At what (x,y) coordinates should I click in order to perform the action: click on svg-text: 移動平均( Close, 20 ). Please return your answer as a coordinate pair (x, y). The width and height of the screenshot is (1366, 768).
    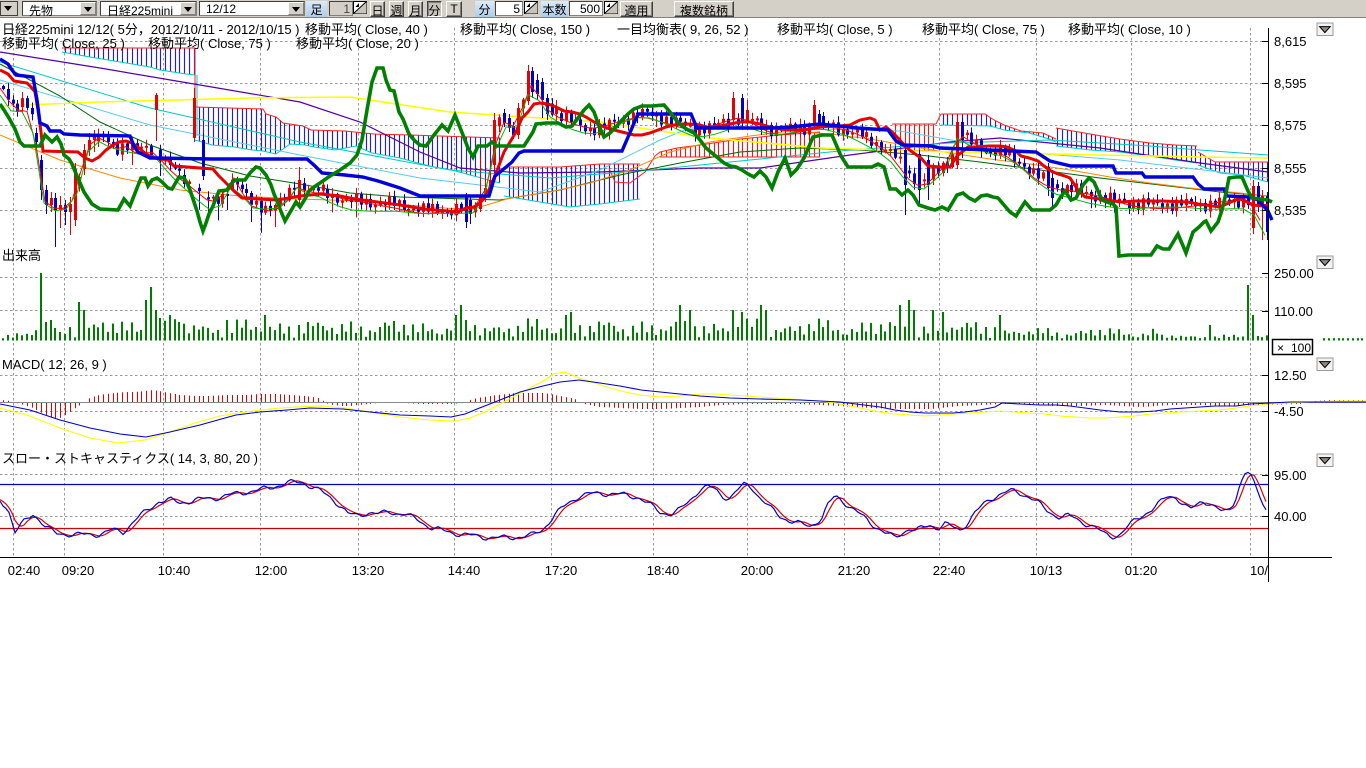
    Looking at the image, I should click on (357, 43).